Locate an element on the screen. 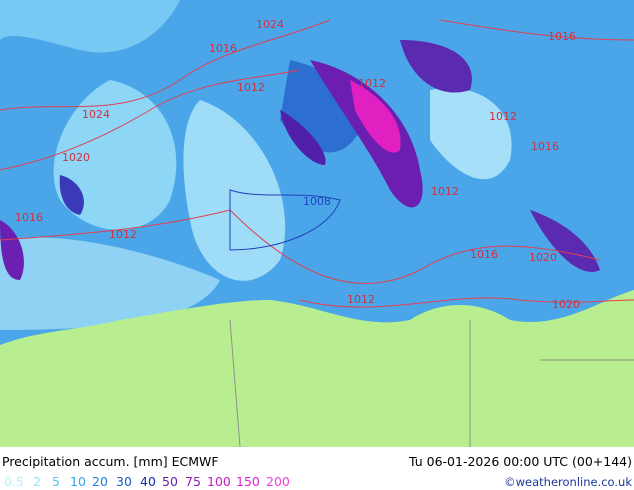 The width and height of the screenshot is (634, 490). footer is located at coordinates (317, 468).